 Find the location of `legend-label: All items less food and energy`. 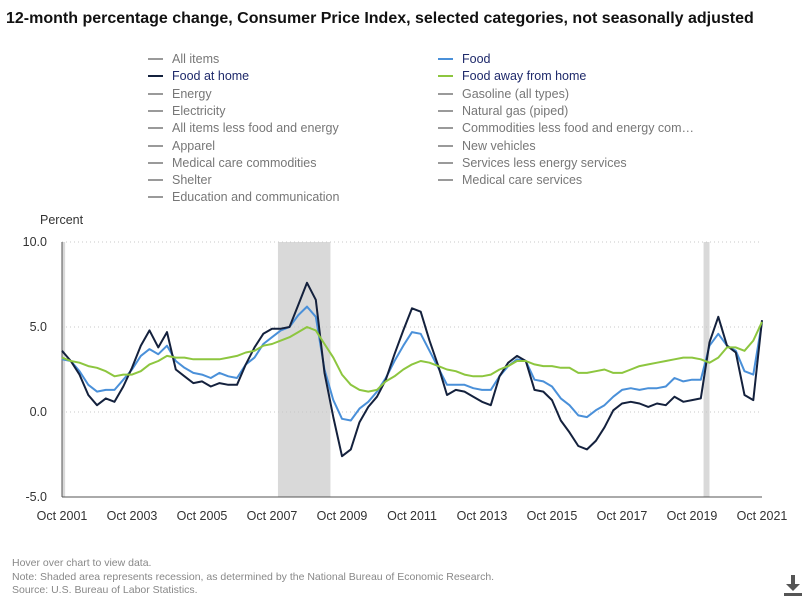

legend-label: All items less food and energy is located at coordinates (255, 128).